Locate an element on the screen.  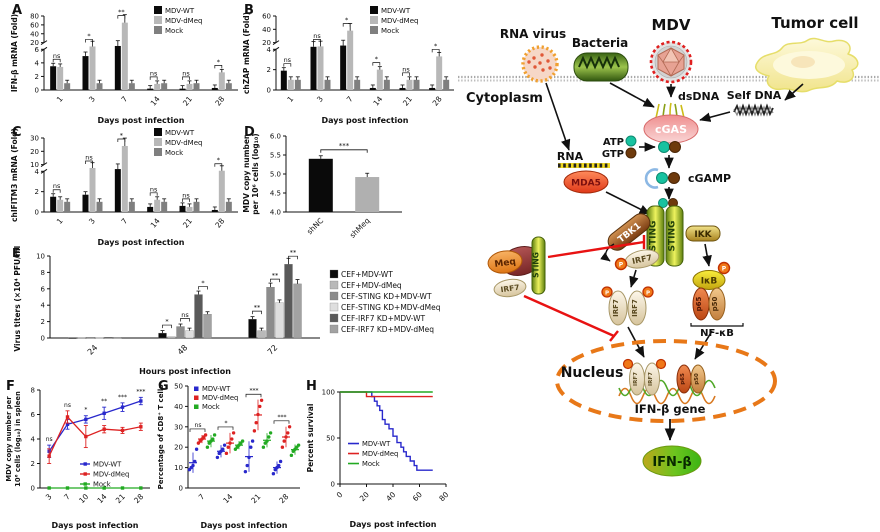
y-tick-label: 100 is located at coordinates (328, 393).